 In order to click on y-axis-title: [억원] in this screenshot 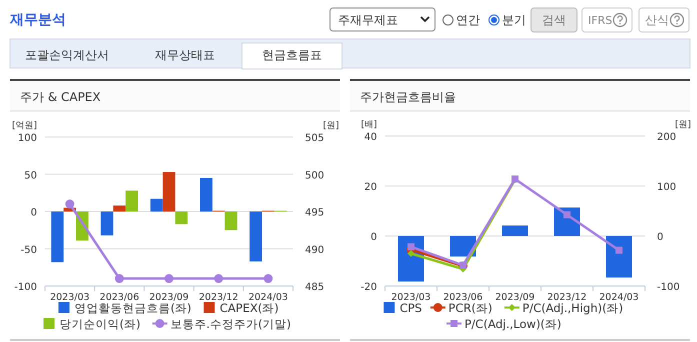, I will do `click(24, 126)`.